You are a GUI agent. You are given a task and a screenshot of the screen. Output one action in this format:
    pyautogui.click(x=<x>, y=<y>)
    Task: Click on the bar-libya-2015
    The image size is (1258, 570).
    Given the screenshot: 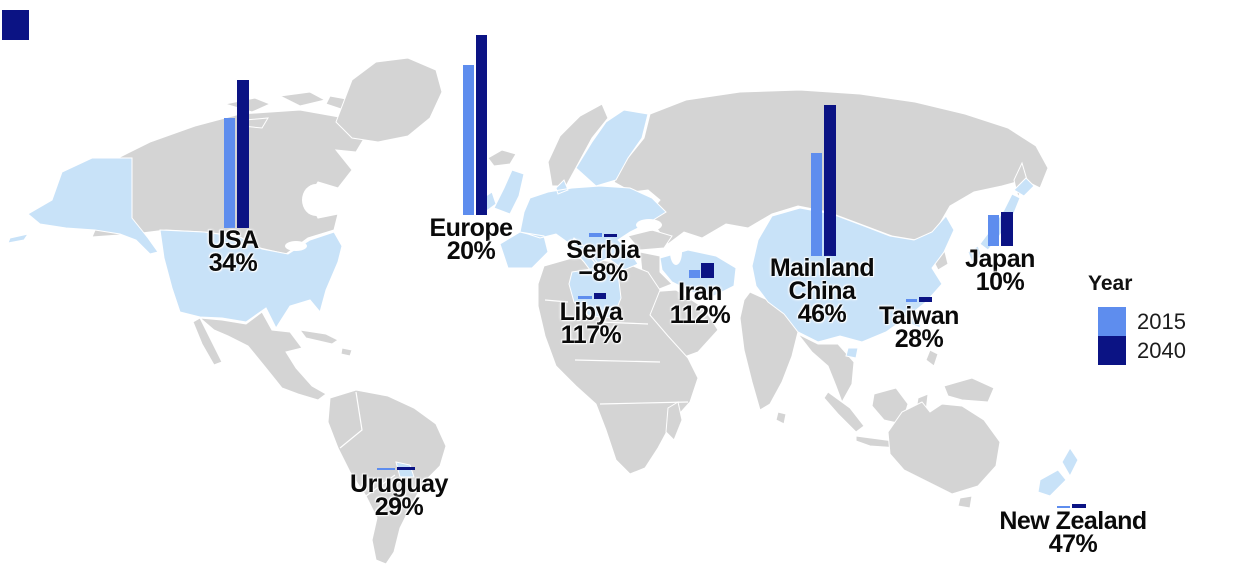 What is the action you would take?
    pyautogui.click(x=585, y=297)
    